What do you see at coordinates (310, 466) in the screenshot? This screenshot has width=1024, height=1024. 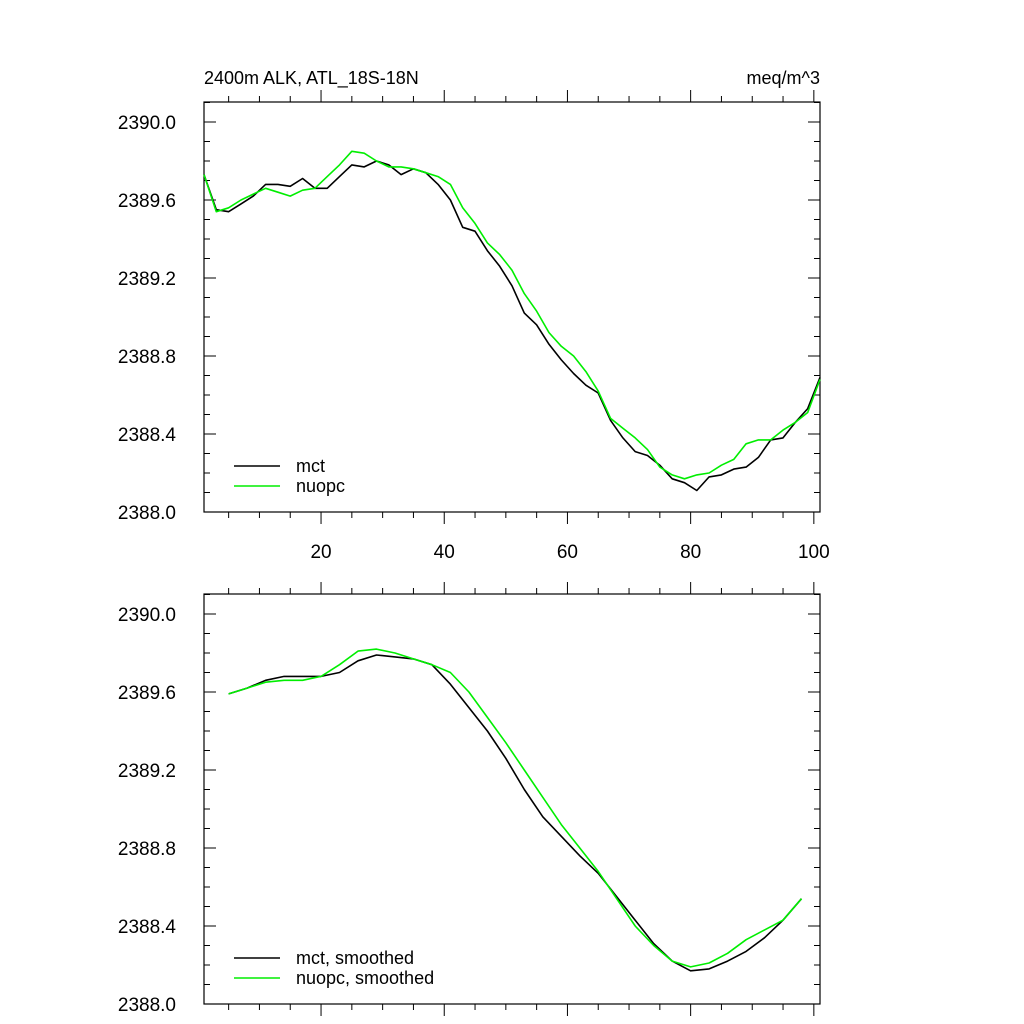 I see `legend-label: mct` at bounding box center [310, 466].